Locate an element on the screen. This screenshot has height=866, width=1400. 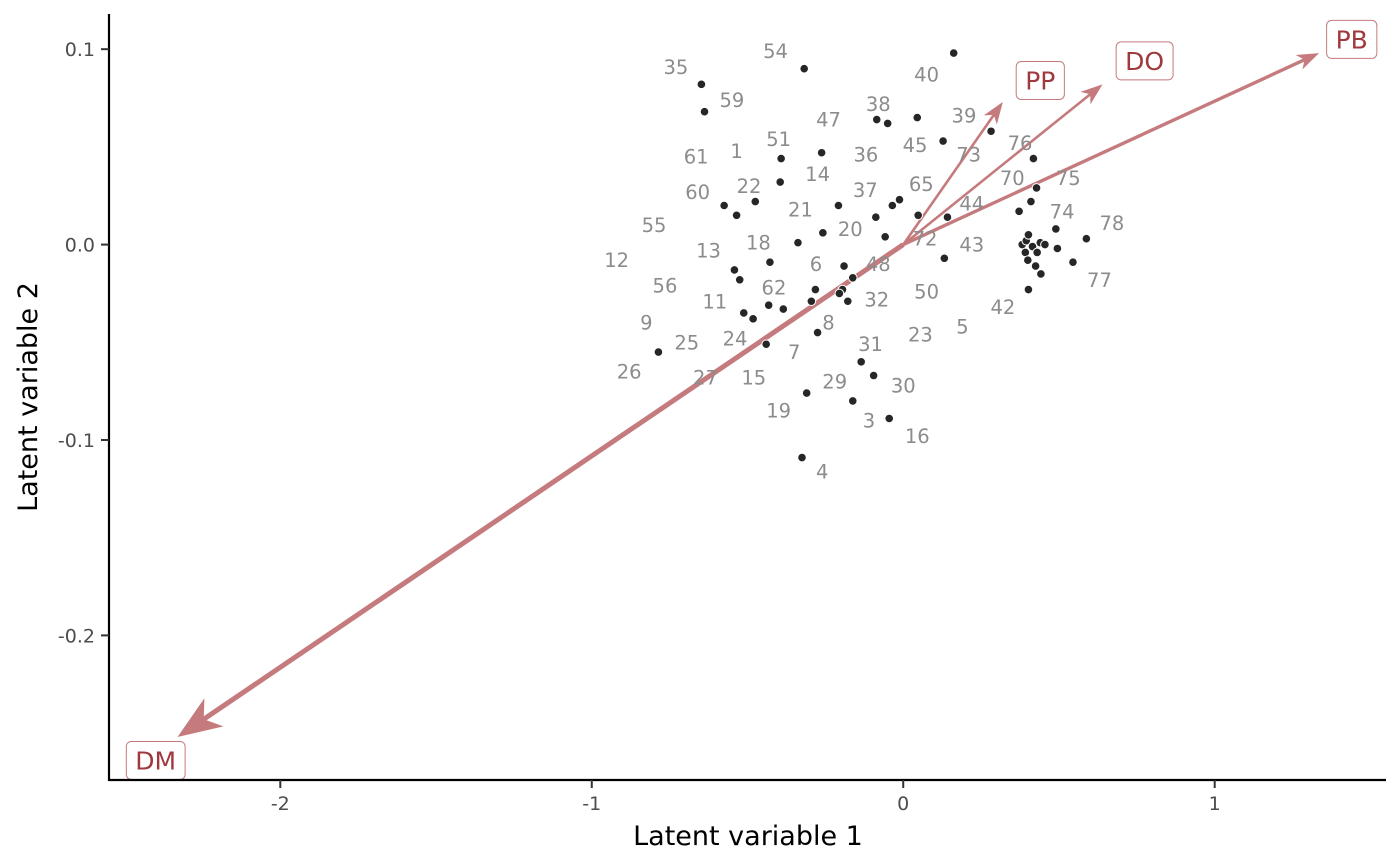
point-label: 78 is located at coordinates (1111, 223).